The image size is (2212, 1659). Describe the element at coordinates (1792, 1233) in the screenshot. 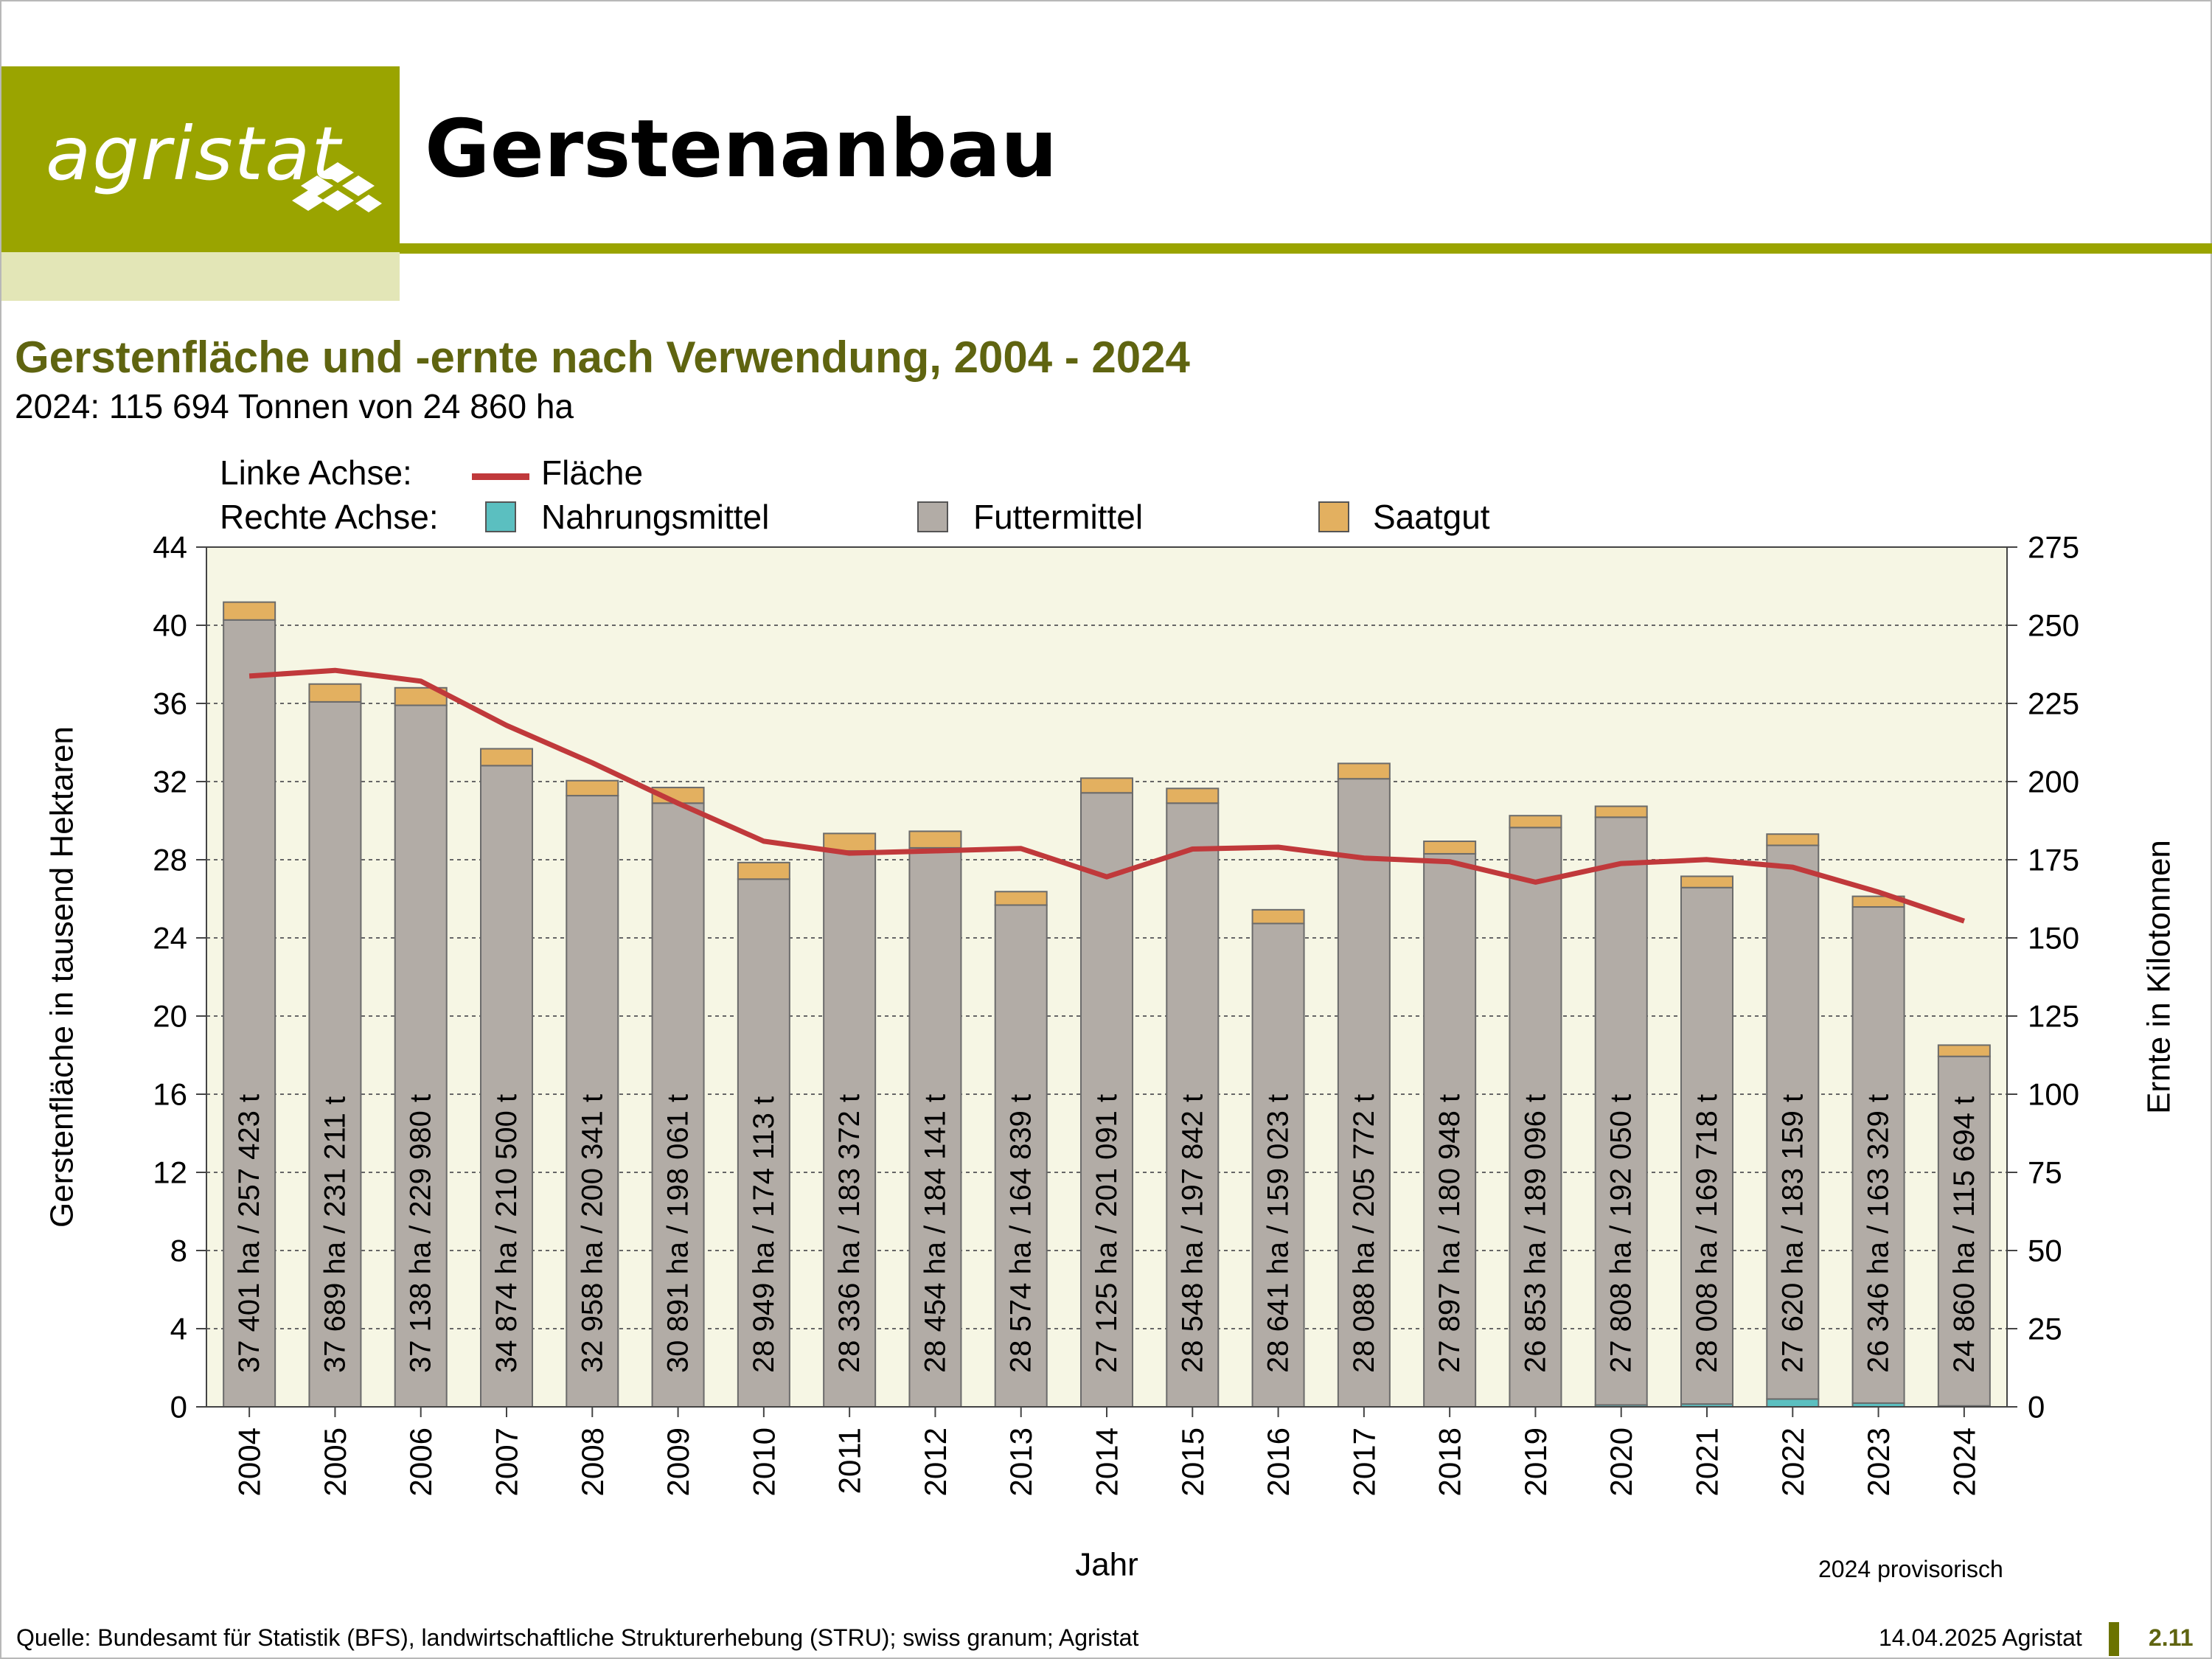

I see `bar-value-label: 27 620 ha / 183 159 t` at that location.